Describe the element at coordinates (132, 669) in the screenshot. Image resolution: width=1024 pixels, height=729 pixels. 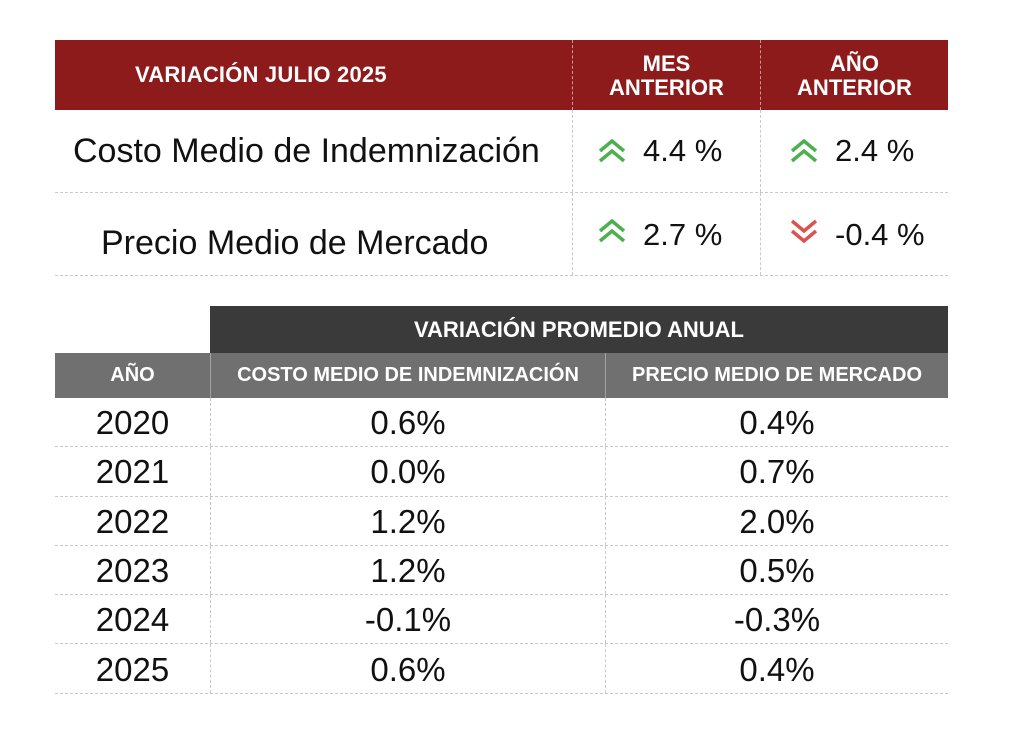
I see `cell-year: 2025` at that location.